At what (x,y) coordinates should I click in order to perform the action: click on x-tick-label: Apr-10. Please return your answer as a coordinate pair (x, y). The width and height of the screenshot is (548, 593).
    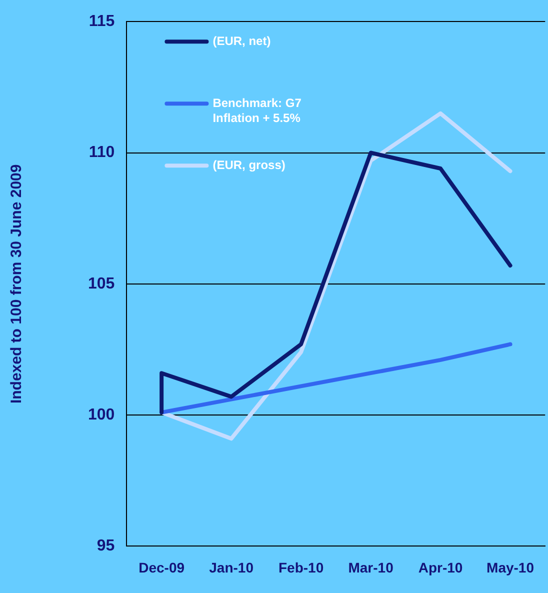
    Looking at the image, I should click on (440, 567).